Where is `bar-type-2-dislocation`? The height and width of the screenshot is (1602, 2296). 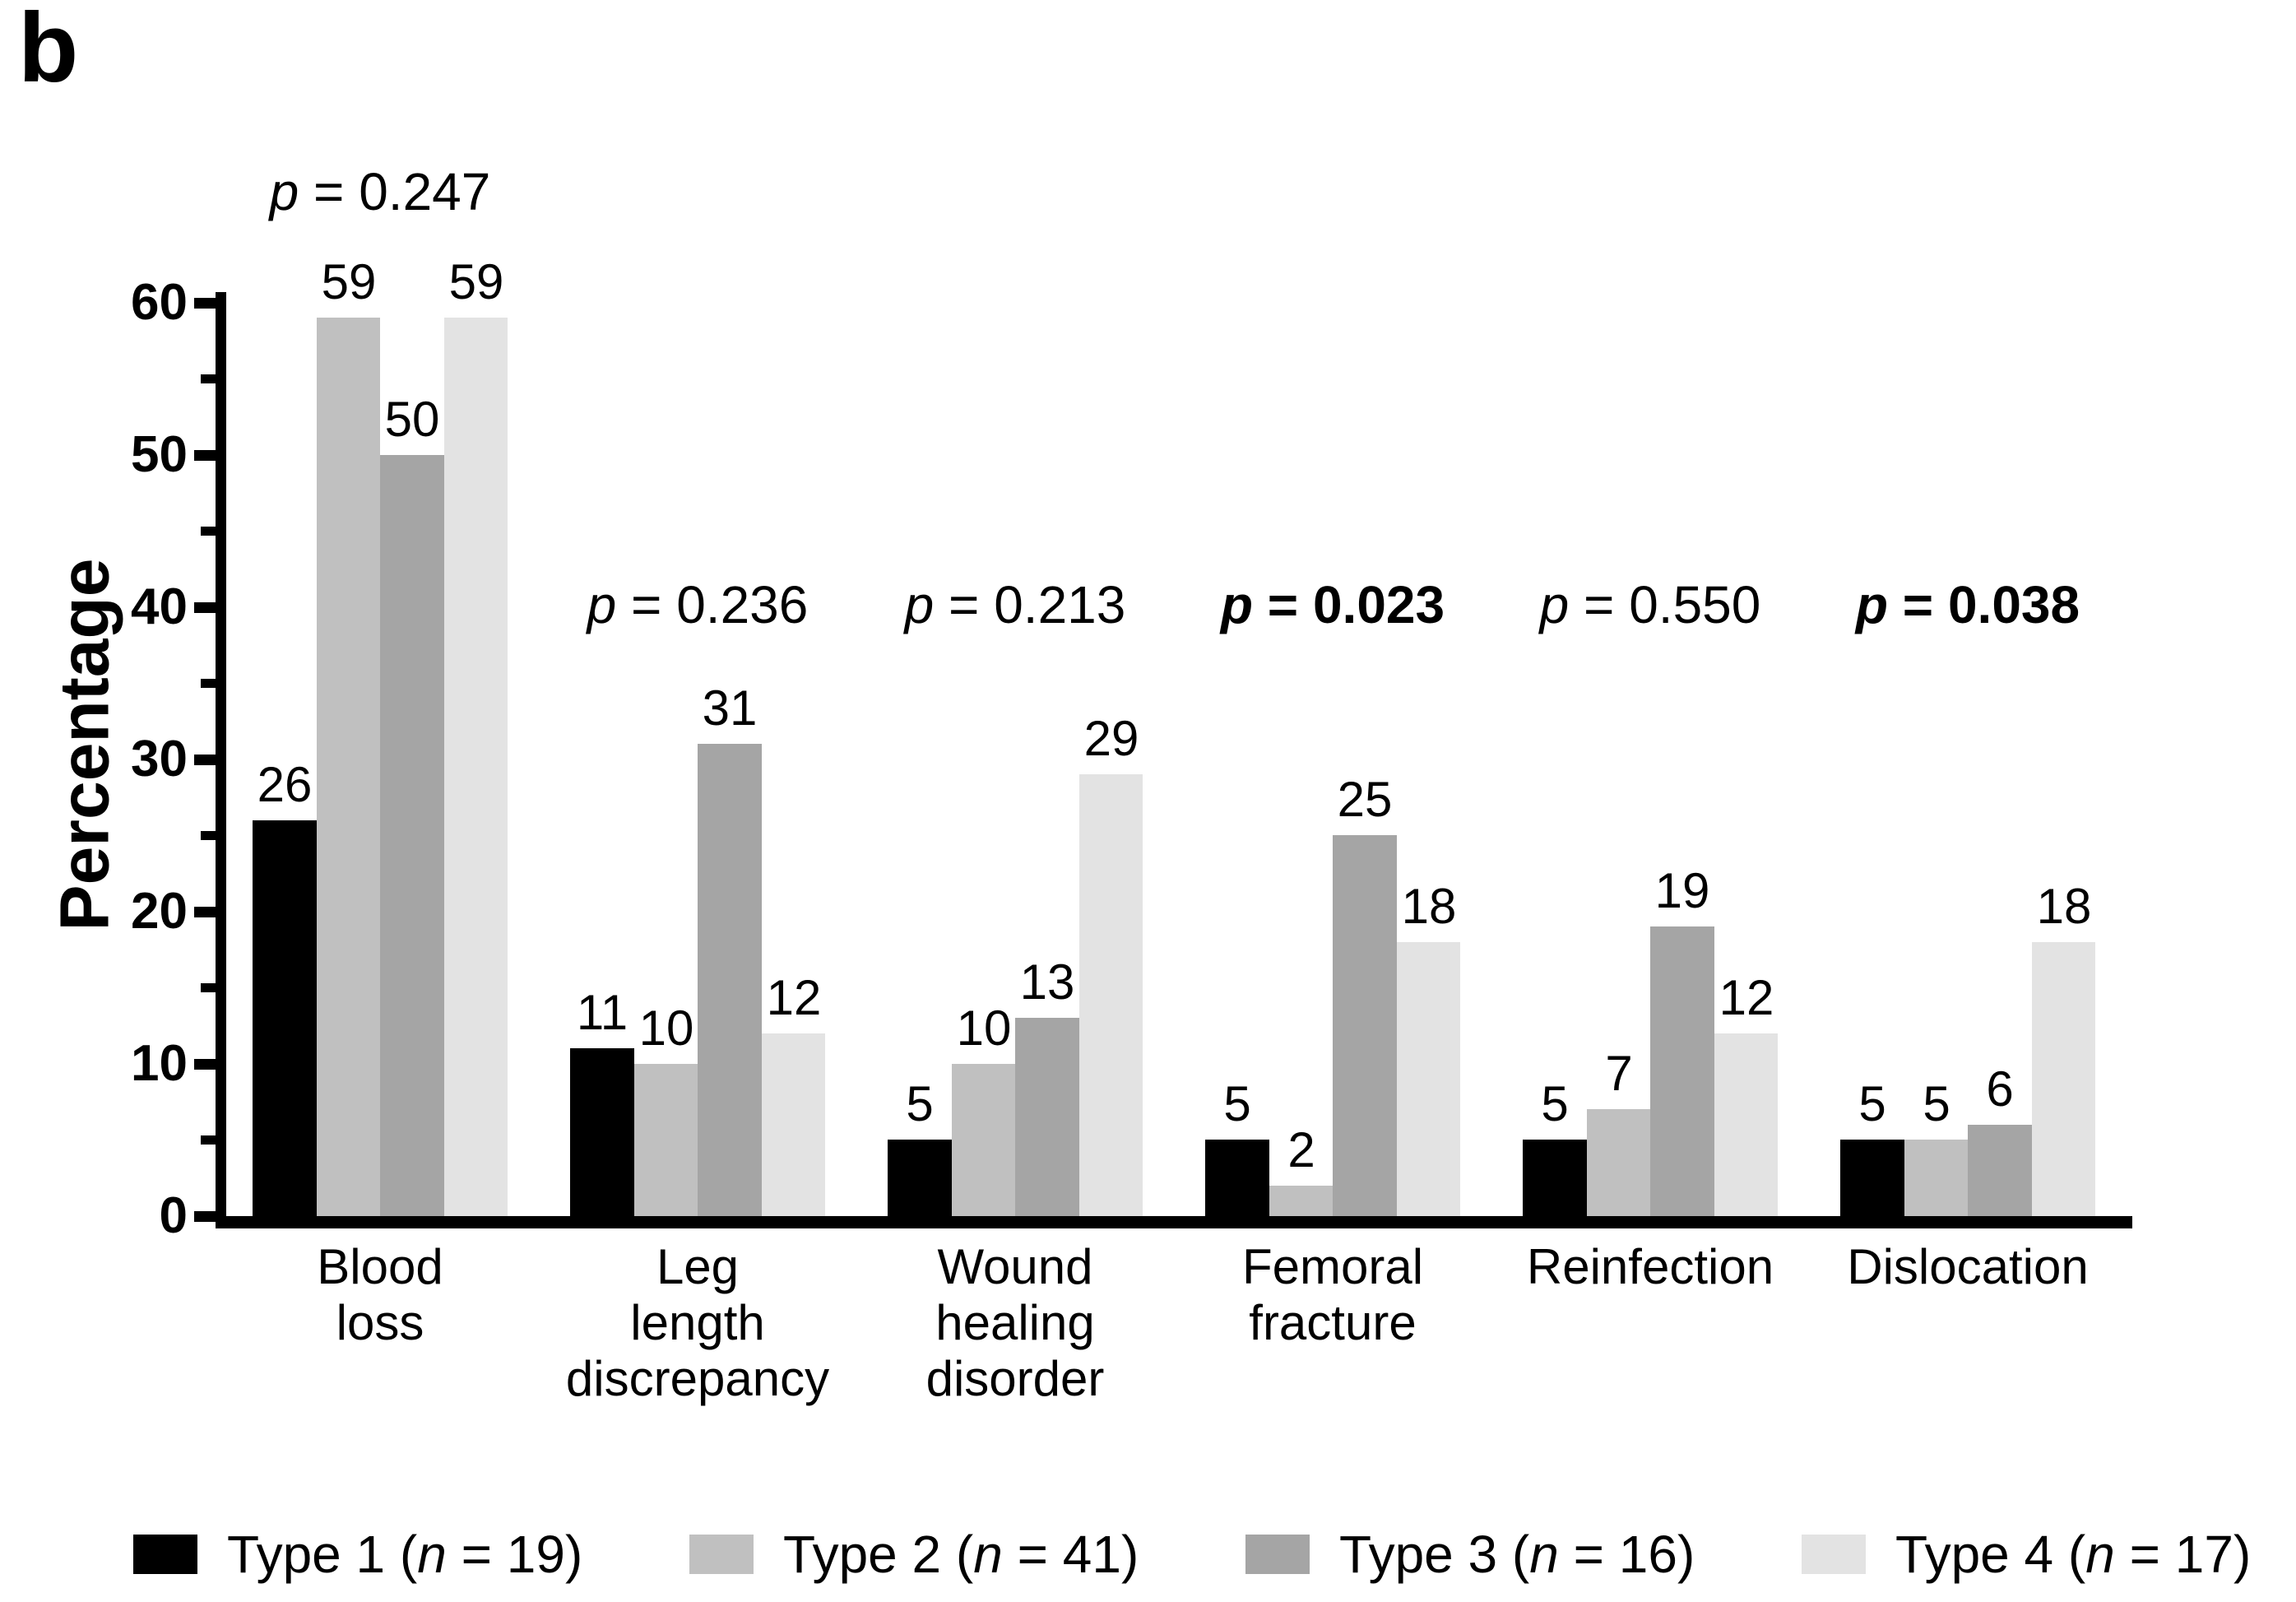 bar-type-2-dislocation is located at coordinates (1936, 1178).